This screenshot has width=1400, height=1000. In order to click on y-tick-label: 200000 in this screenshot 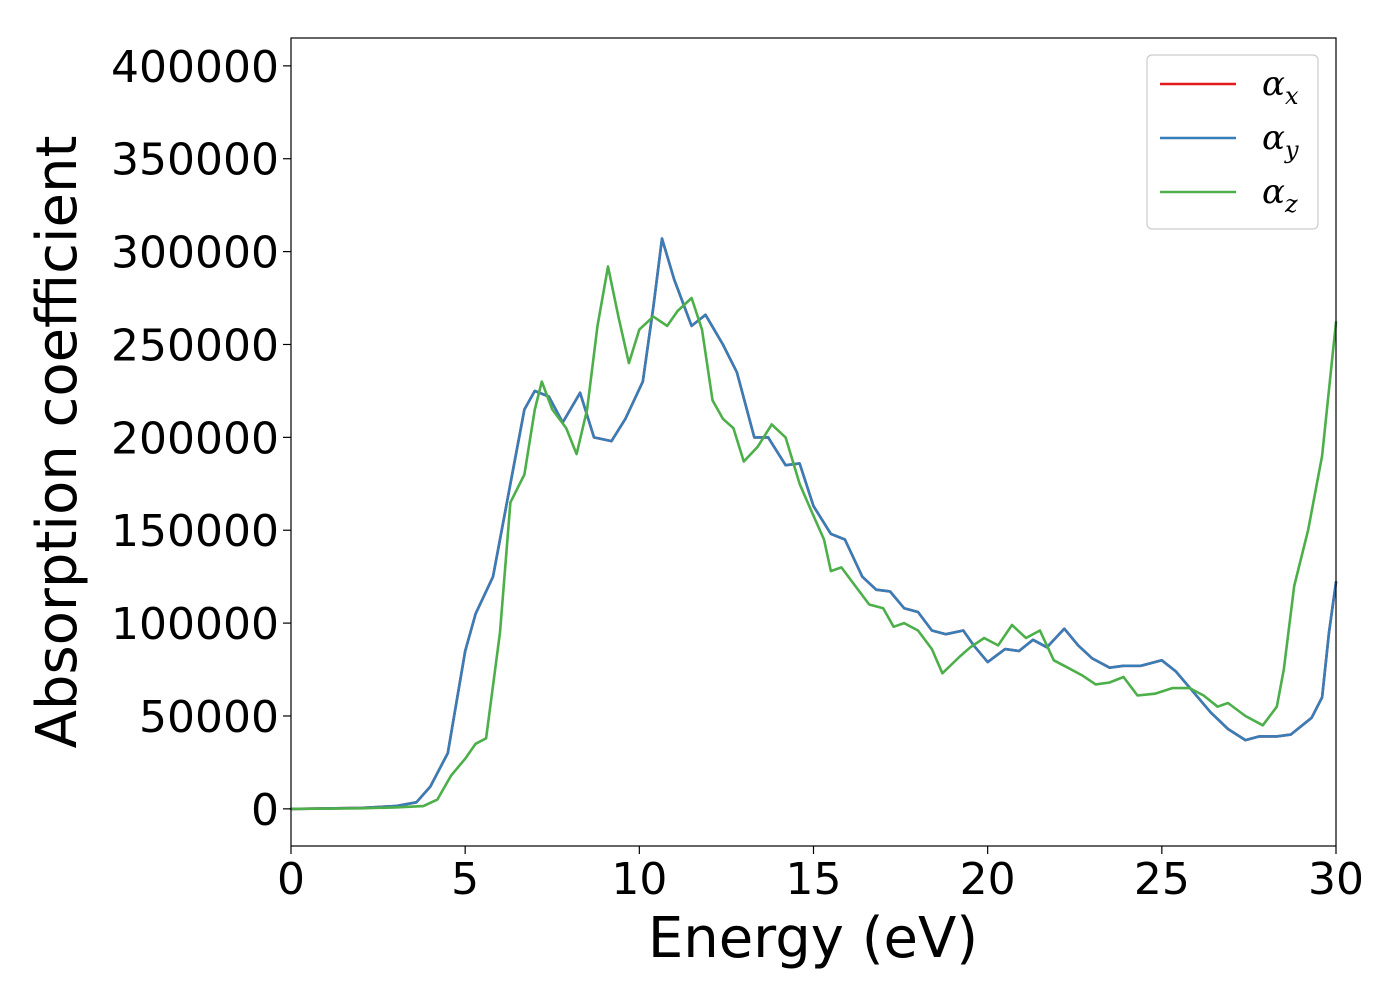, I will do `click(195, 438)`.